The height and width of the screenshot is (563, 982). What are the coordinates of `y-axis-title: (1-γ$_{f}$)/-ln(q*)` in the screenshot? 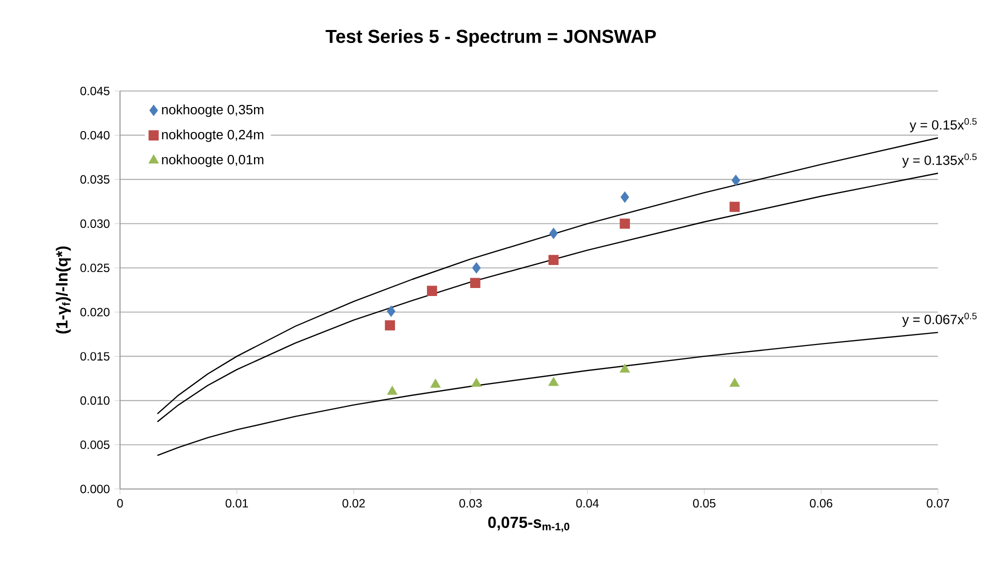 It's located at (63, 290).